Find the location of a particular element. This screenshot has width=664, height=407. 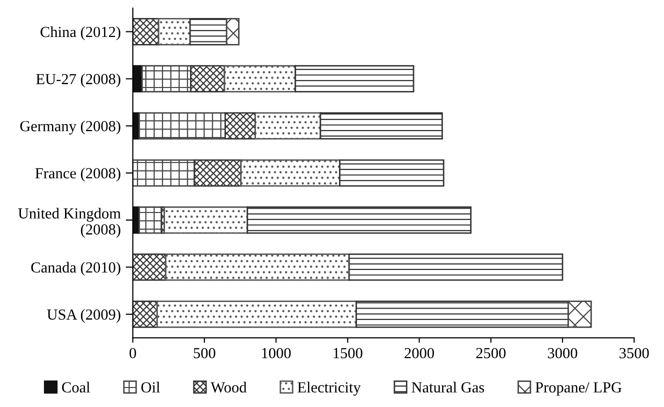

x-tick-label: 1500 is located at coordinates (348, 353).